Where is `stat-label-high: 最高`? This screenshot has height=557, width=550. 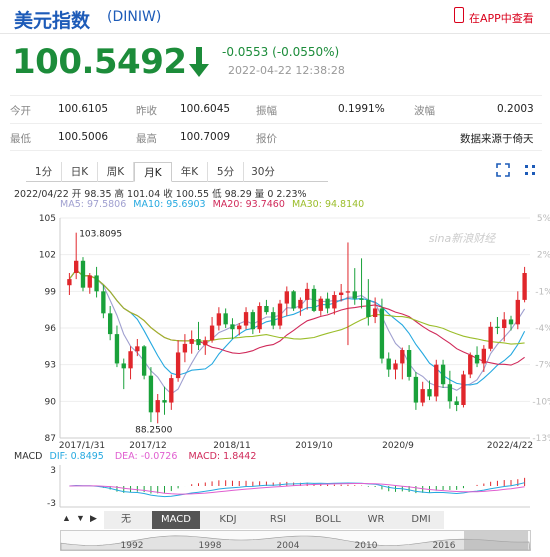 stat-label-high: 最高 is located at coordinates (146, 139).